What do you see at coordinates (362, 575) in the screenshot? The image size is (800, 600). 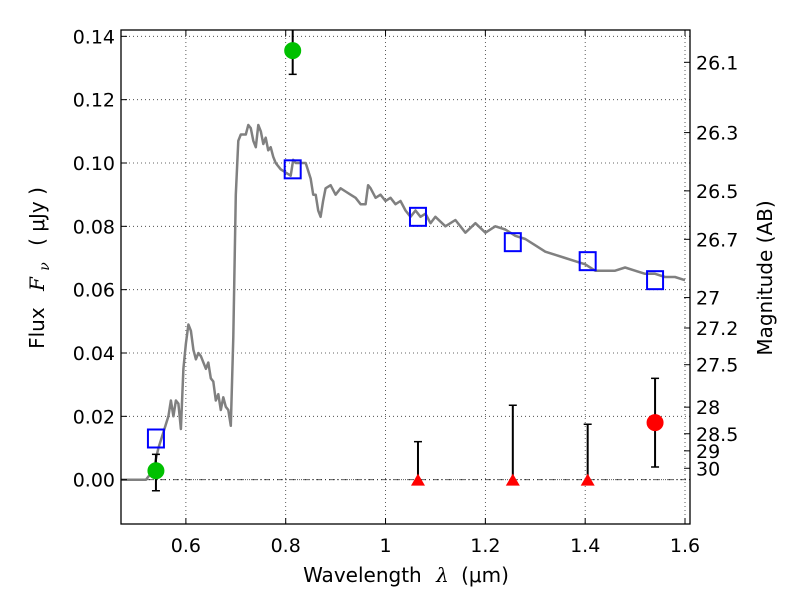 I see `x-axis-label-text: Wavelength` at bounding box center [362, 575].